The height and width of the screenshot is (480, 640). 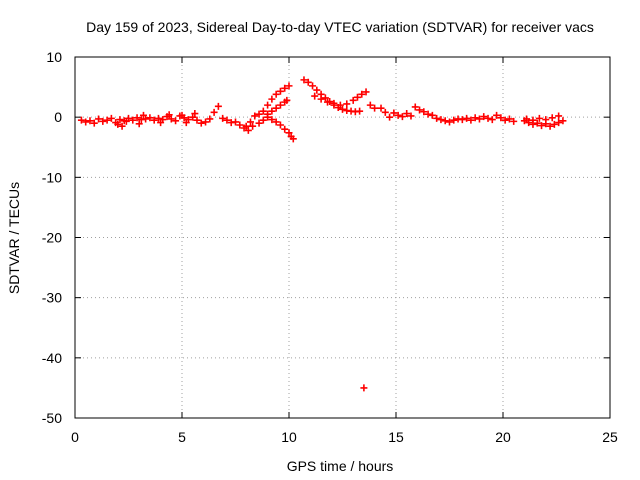 What do you see at coordinates (340, 466) in the screenshot?
I see `x-axis-label: GPS time / hours` at bounding box center [340, 466].